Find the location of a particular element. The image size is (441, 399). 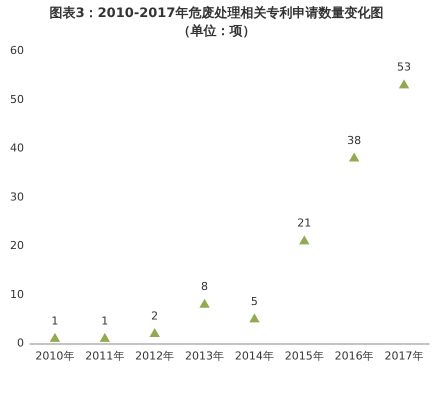

x-tick-label: 2015年 is located at coordinates (304, 355).